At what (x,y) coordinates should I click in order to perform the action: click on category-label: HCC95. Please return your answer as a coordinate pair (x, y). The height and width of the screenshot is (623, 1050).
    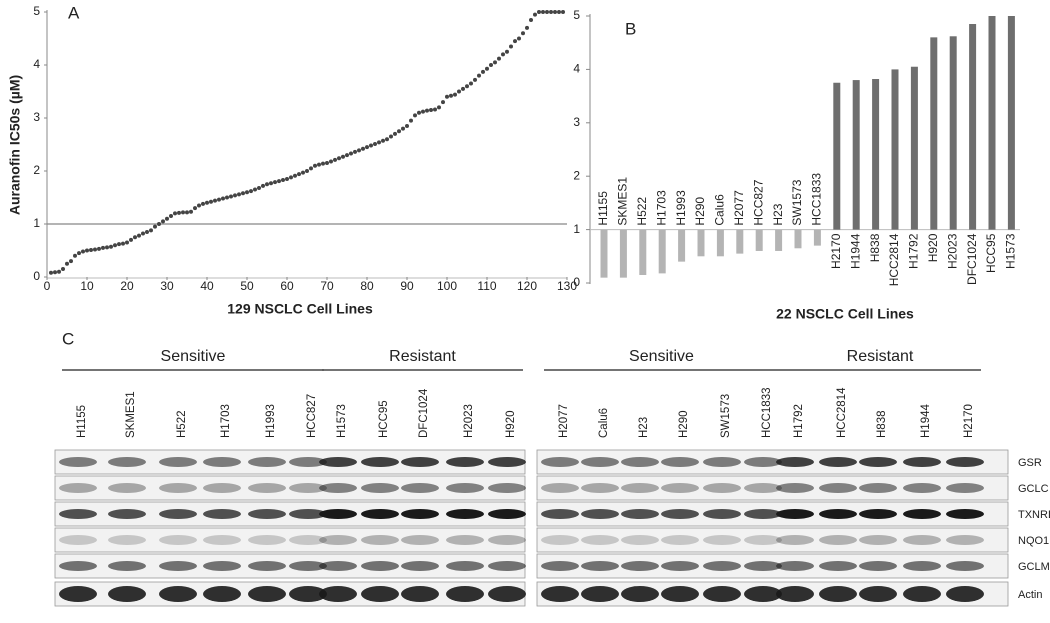
    Looking at the image, I should click on (991, 253).